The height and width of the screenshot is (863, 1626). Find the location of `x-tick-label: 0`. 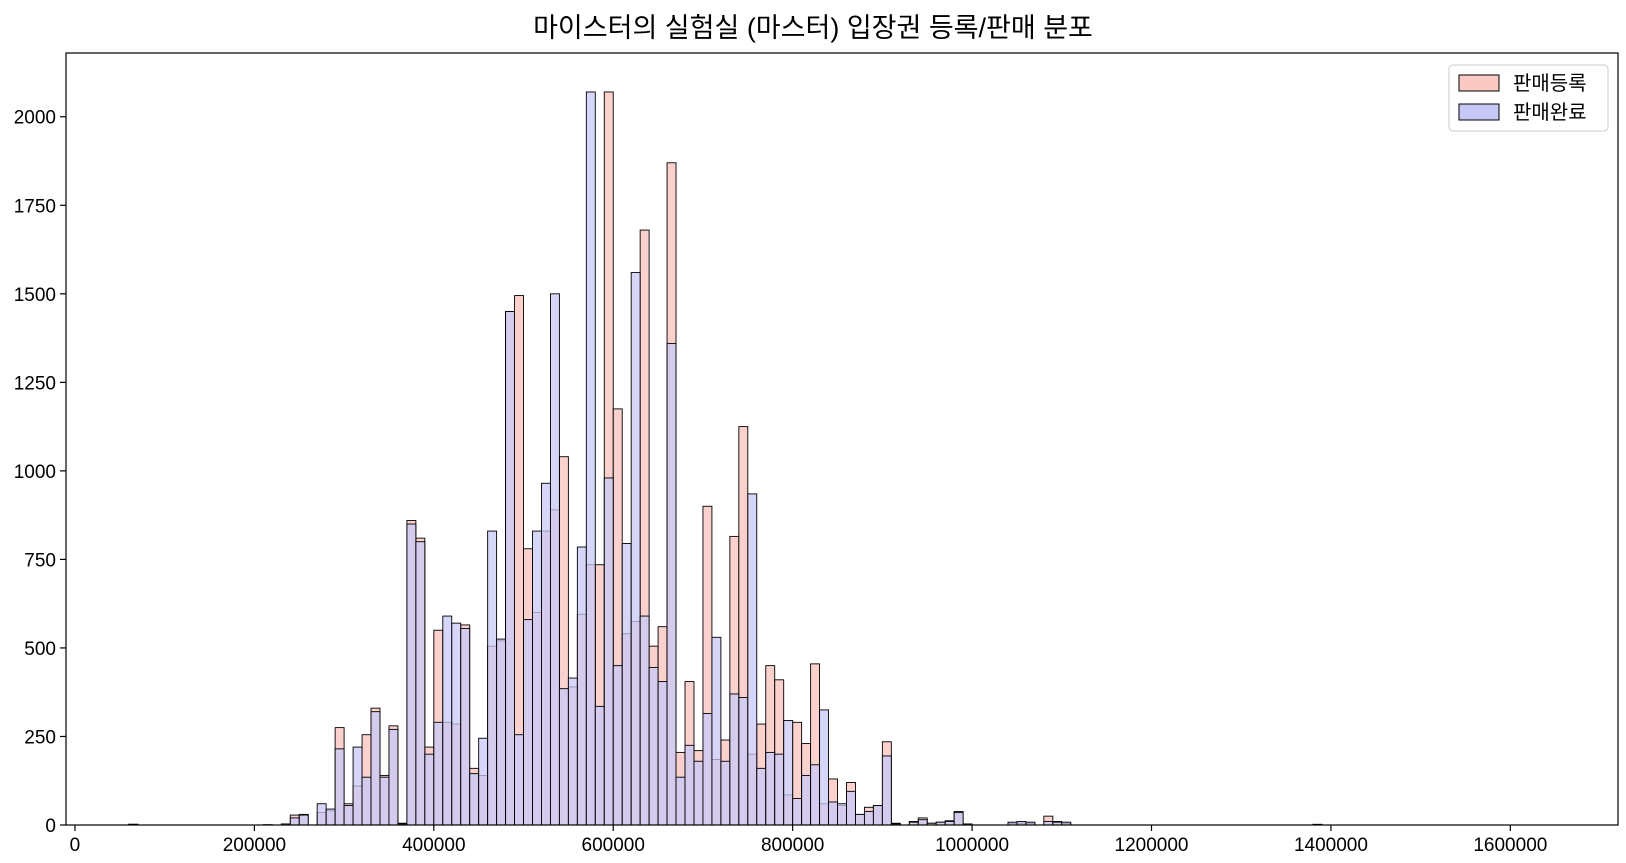

x-tick-label: 0 is located at coordinates (75, 845).